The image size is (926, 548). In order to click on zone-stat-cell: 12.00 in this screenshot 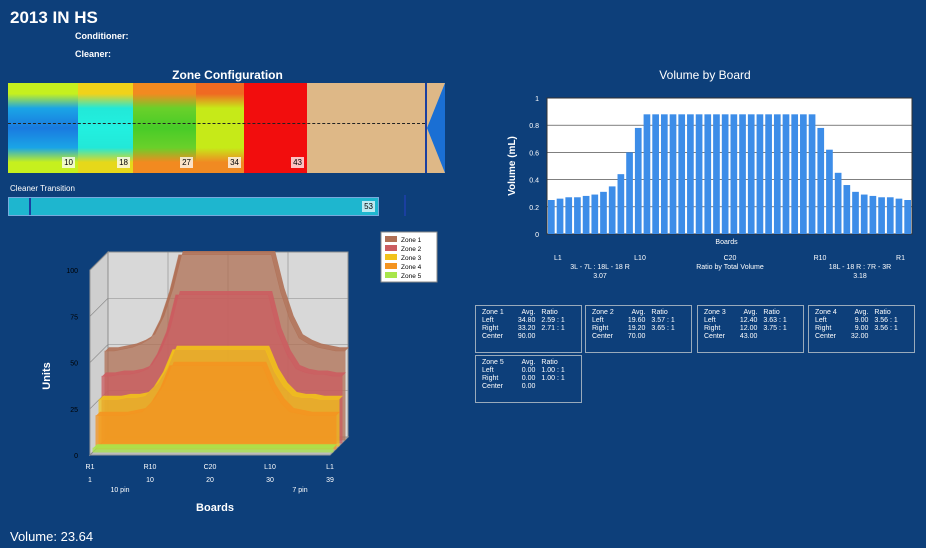, I will do `click(748, 328)`.